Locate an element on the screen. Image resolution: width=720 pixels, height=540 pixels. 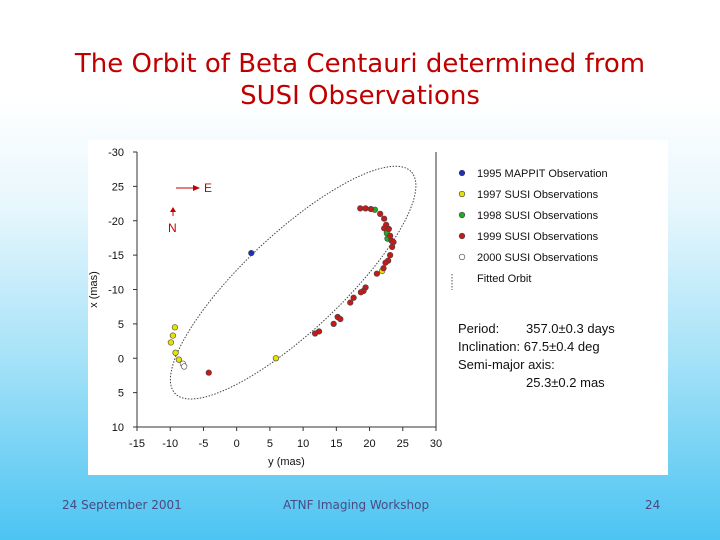
y-tick-label: -30 is located at coordinates (116, 153).